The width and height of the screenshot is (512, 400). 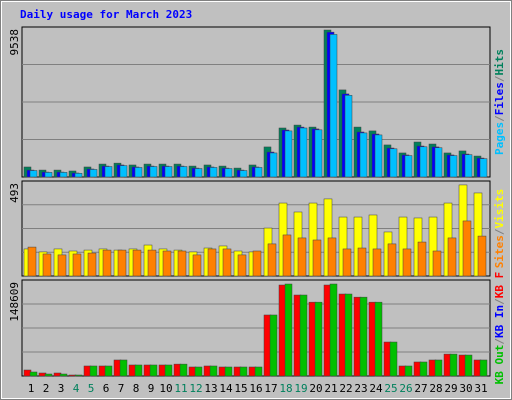 What do you see at coordinates (360, 388) in the screenshot?
I see `x-tick-label: 23` at bounding box center [360, 388].